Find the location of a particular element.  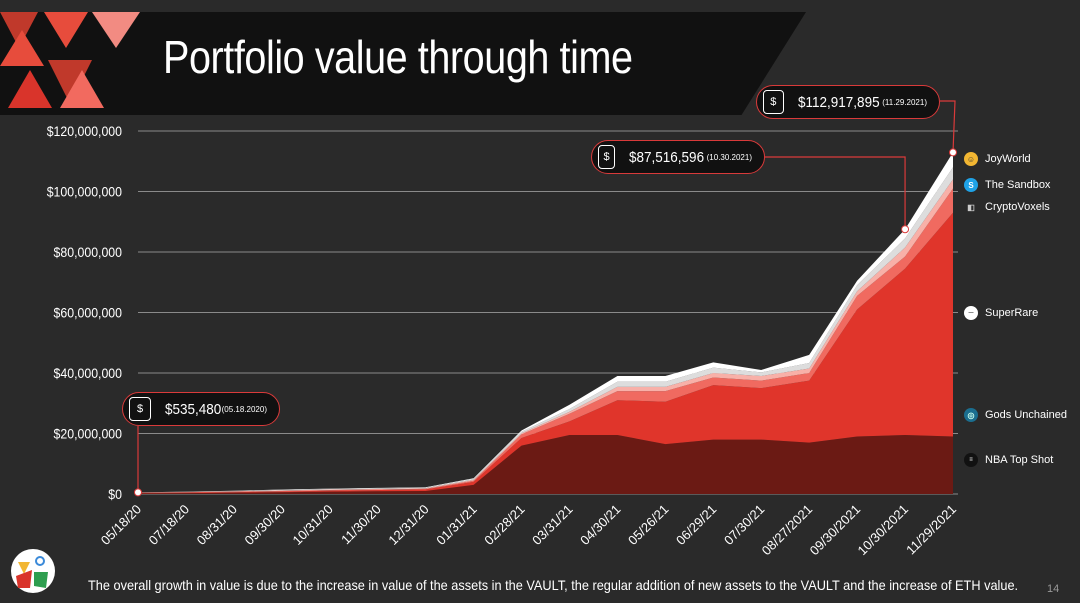

callout-date: (10.30.2021) is located at coordinates (729, 157).